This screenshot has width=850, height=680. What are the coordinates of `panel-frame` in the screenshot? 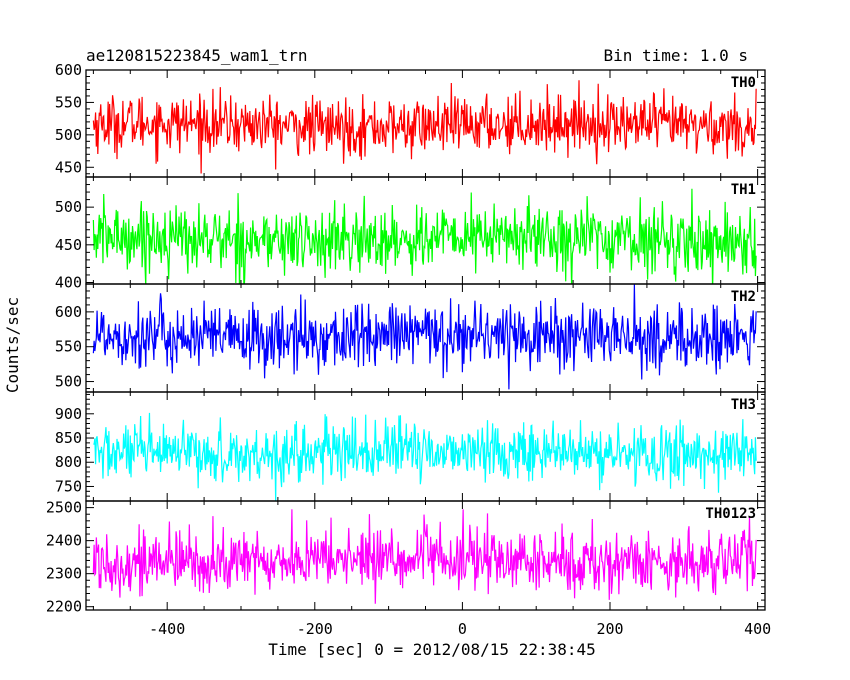 It's located at (425, 555).